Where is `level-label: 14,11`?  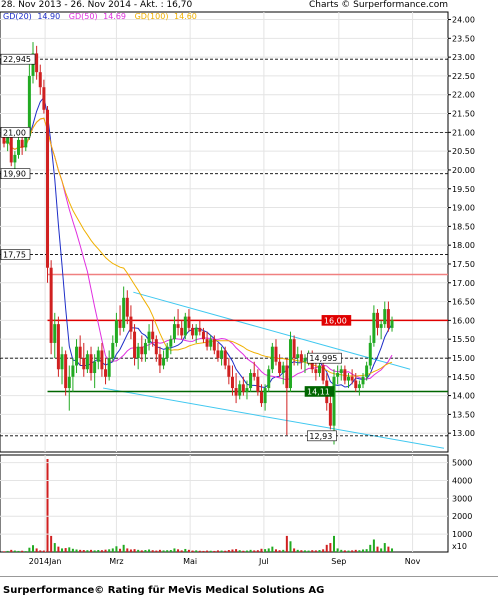
level-label: 14,11 is located at coordinates (318, 391).